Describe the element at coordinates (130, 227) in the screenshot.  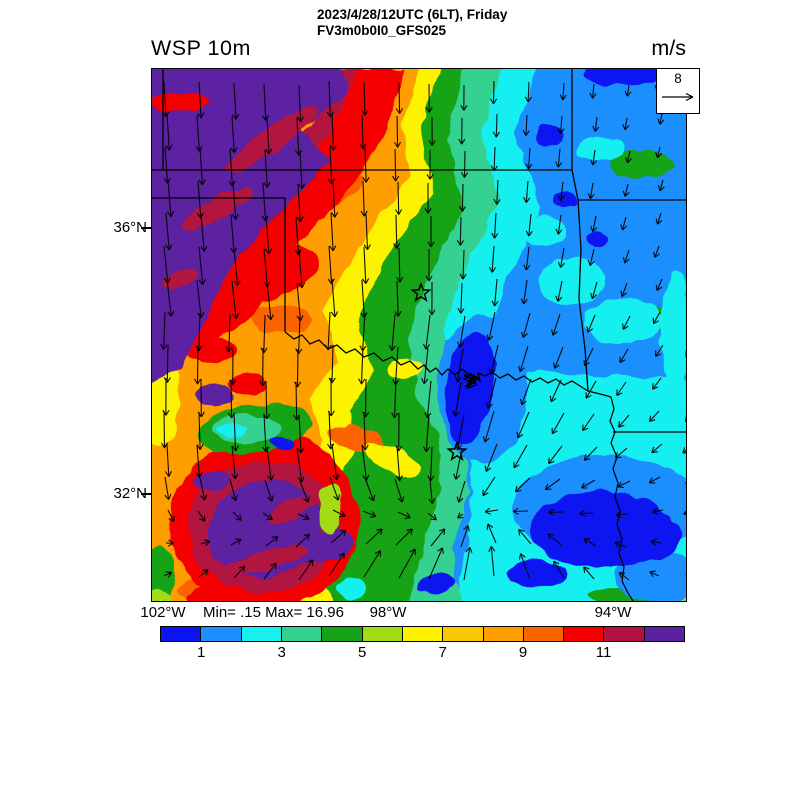
I see `lat-tick-label-36n: 36°N` at that location.